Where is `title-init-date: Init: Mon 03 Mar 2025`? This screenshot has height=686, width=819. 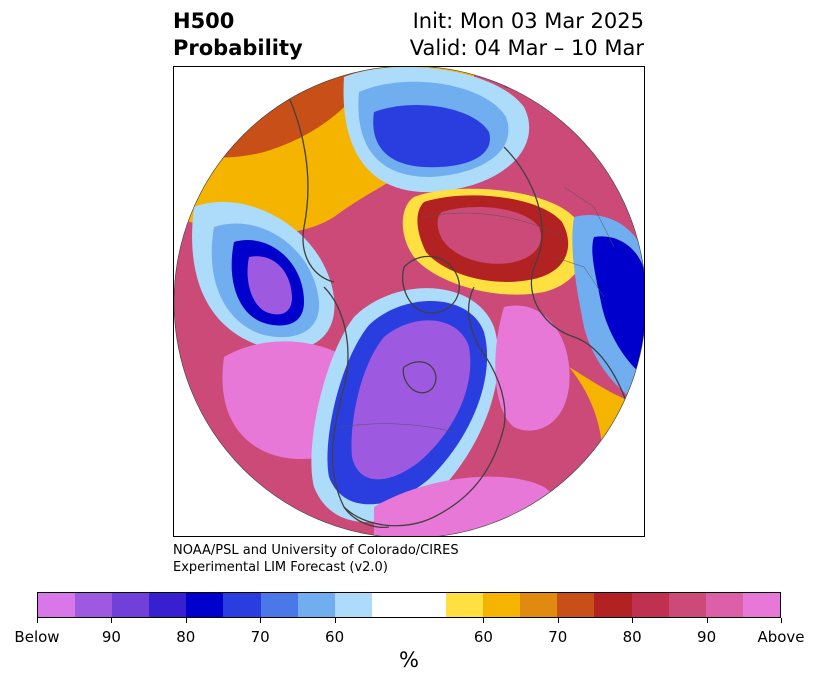 title-init-date: Init: Mon 03 Mar 2025 is located at coordinates (528, 21).